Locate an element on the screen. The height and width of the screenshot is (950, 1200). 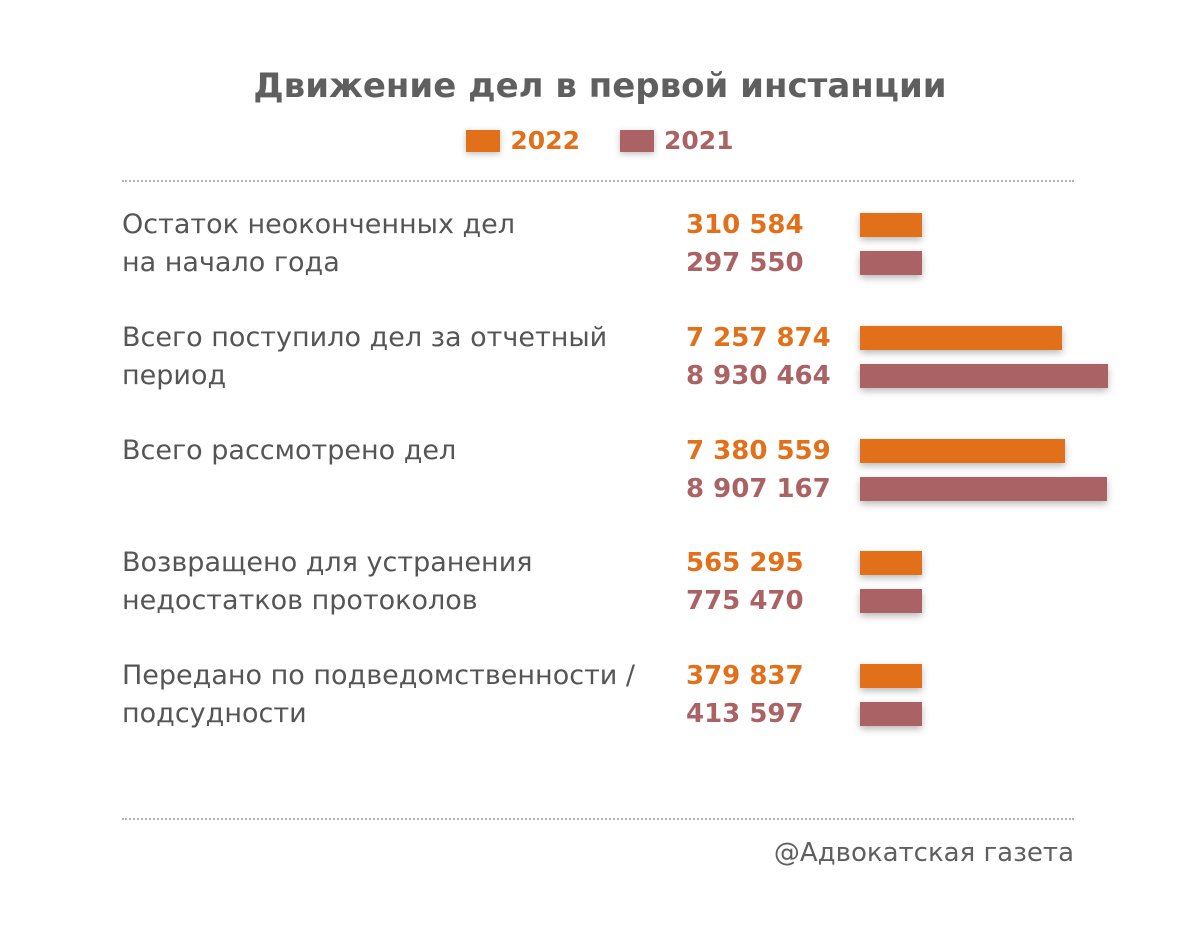
value-label-2021: 297 550 is located at coordinates (745, 263).